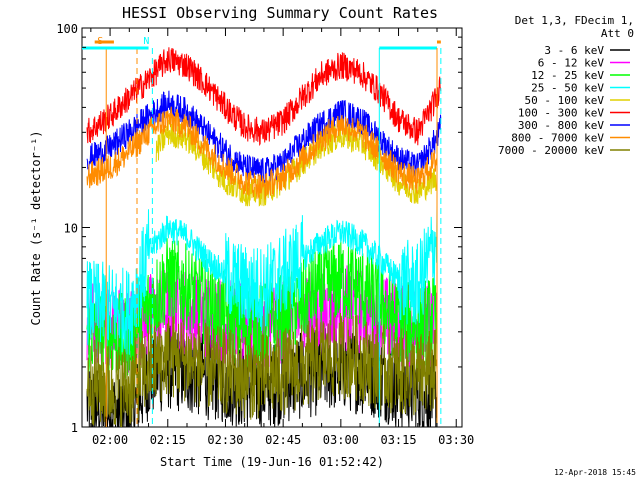  What do you see at coordinates (574, 20) in the screenshot?
I see `legend-title-line-1: Det 1,3, FDecim 1,` at bounding box center [574, 20].